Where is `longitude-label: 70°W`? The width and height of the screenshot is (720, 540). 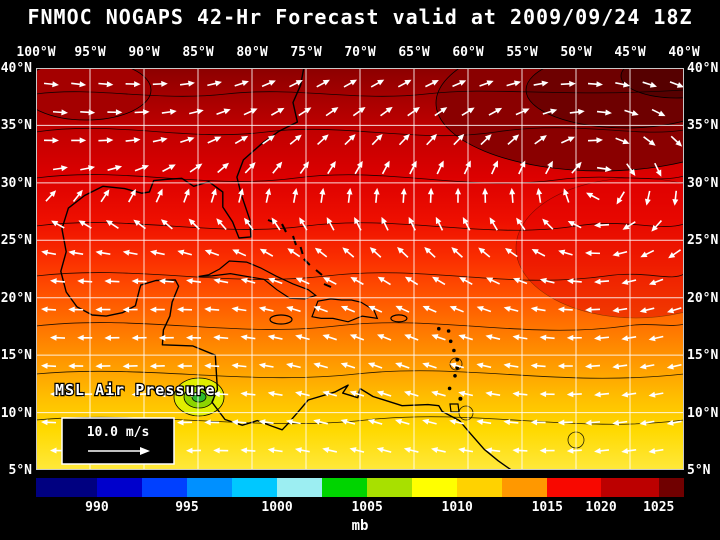
longitude-label: 70°W is located at coordinates (360, 52).